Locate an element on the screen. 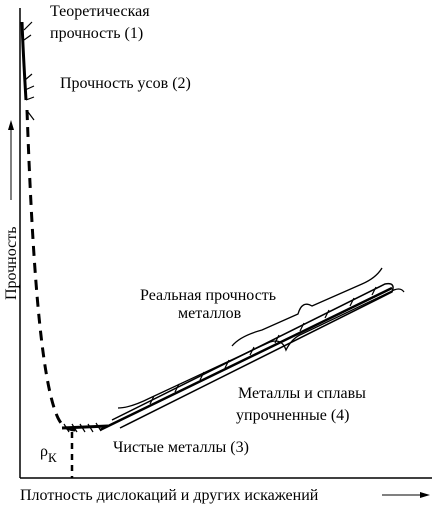 Image resolution: width=438 pixels, height=510 pixels. label-strengthened: Металлы и сплавы is located at coordinates (302, 393).